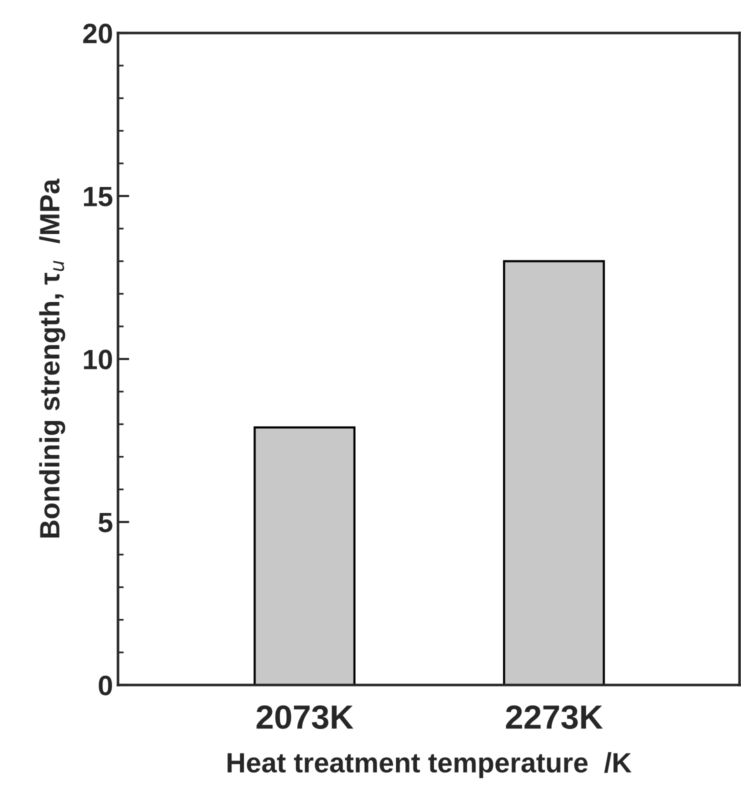  I want to click on y-tick-label: 0, so click(105, 686).